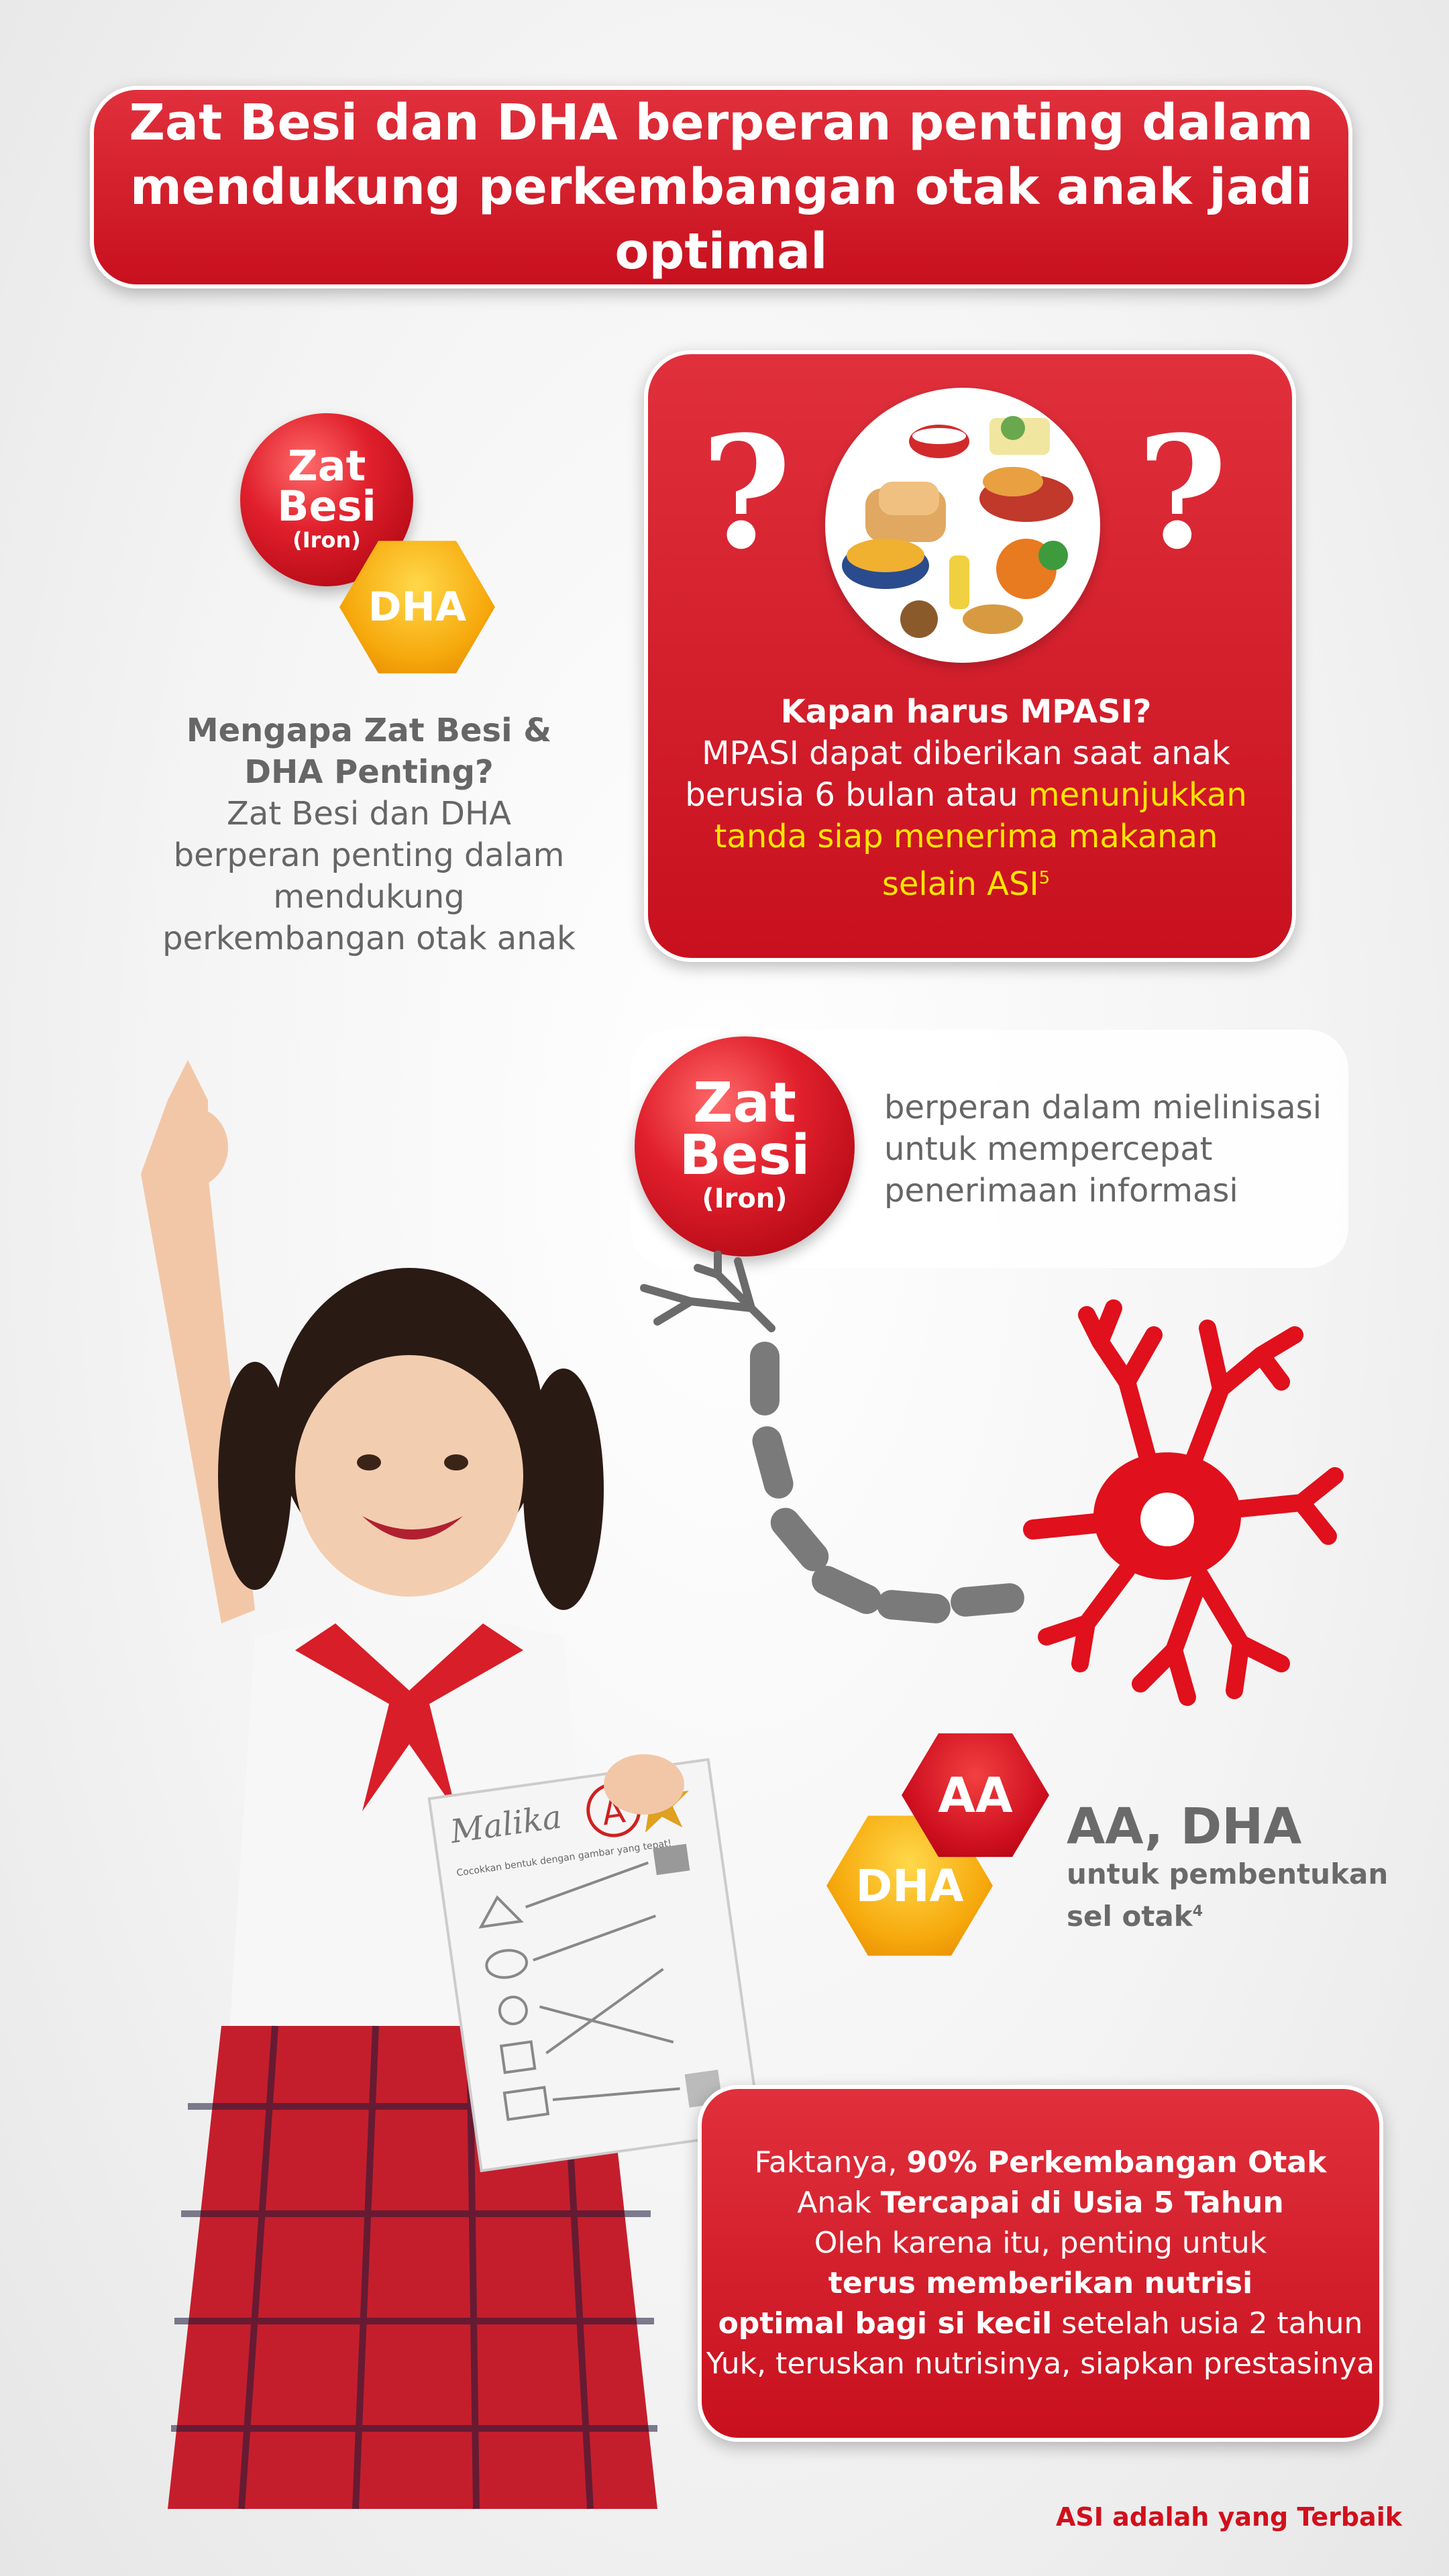 This screenshot has height=2576, width=1449. Describe the element at coordinates (1197, 1911) in the screenshot. I see `aa-dha-sup: 4` at that location.